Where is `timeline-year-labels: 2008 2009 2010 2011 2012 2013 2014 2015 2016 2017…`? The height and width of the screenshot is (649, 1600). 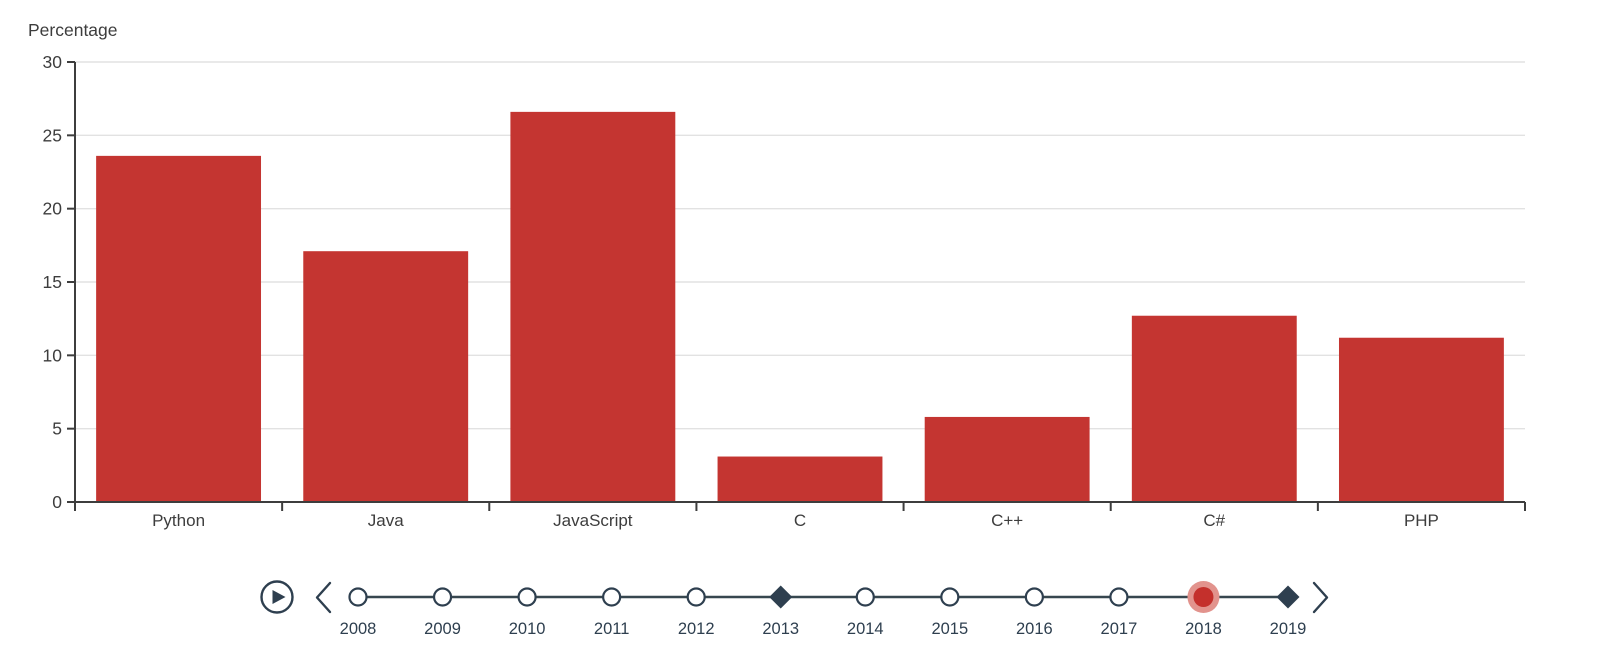 timeline-year-labels: 2008 2009 2010 2011 2012 2013 2014 2015 2016 2017… is located at coordinates (823, 629).